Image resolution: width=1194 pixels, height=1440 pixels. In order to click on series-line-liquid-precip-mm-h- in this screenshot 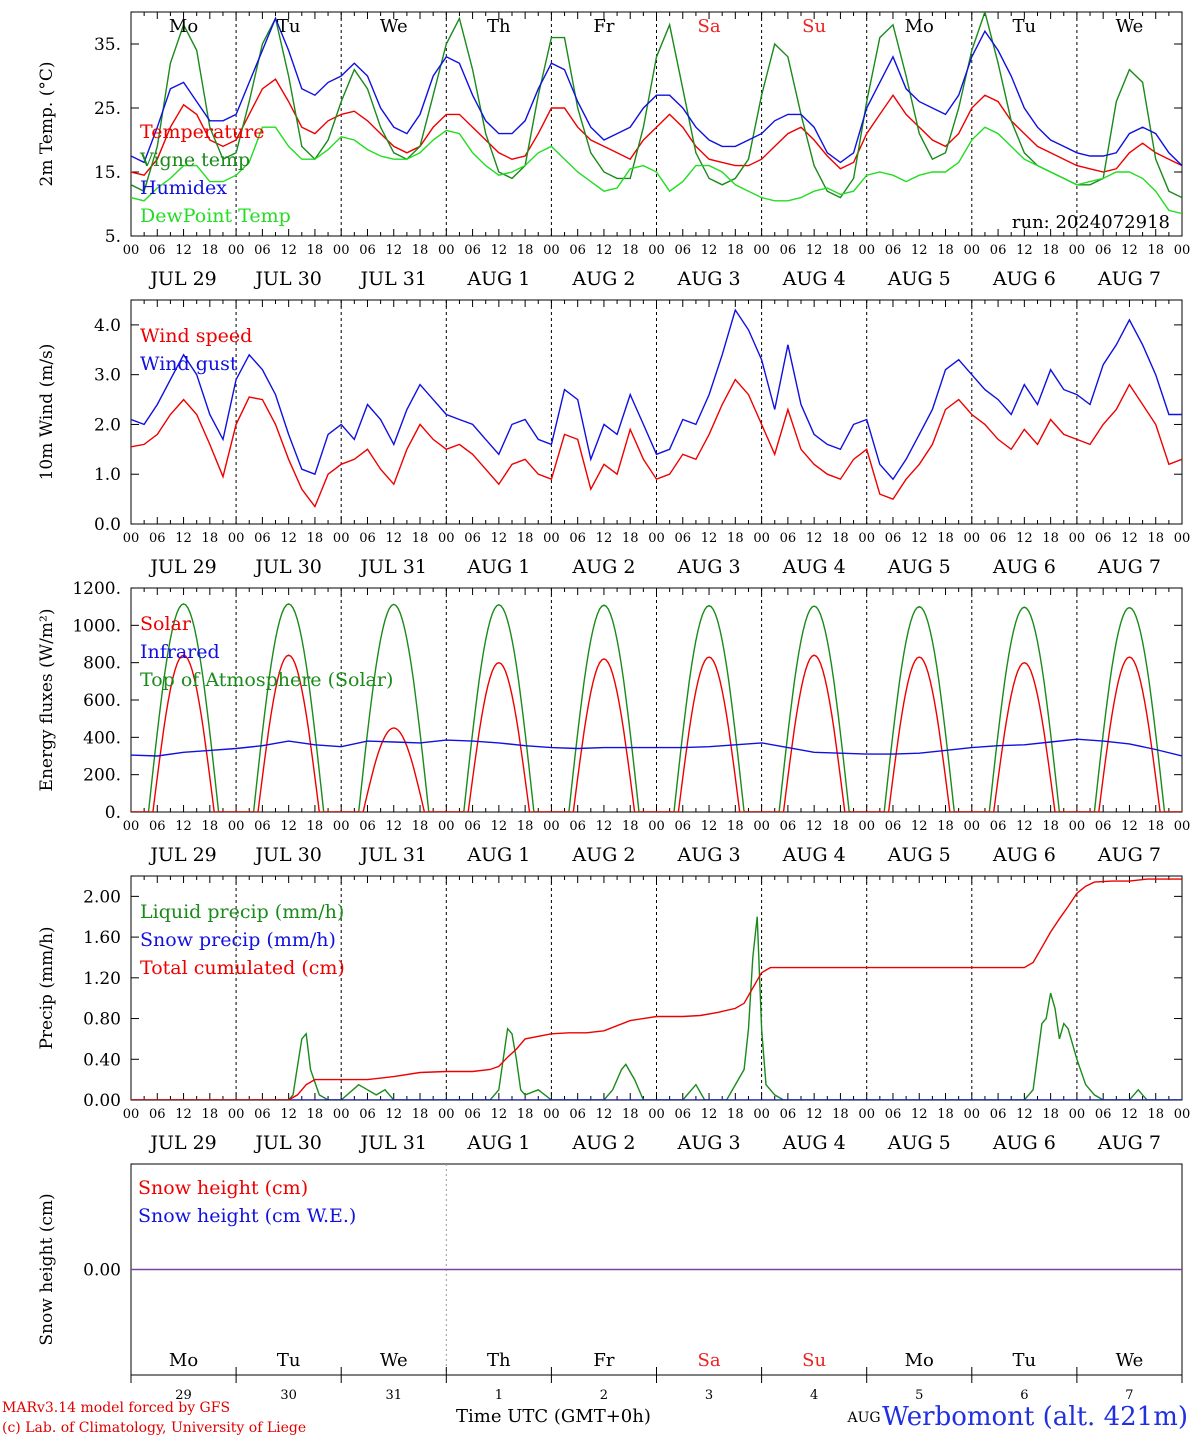, I will do `click(656, 1008)`.